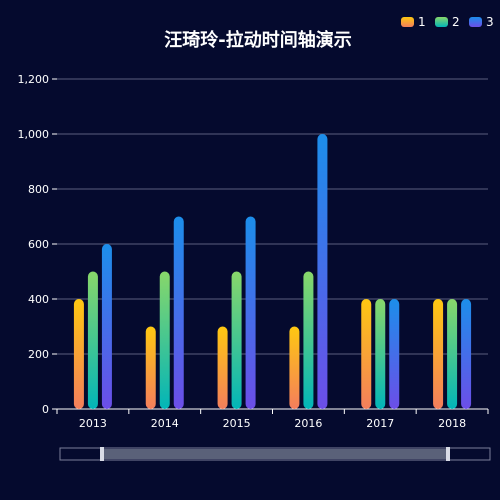  I want to click on bar-series-1-2014, so click(150, 368).